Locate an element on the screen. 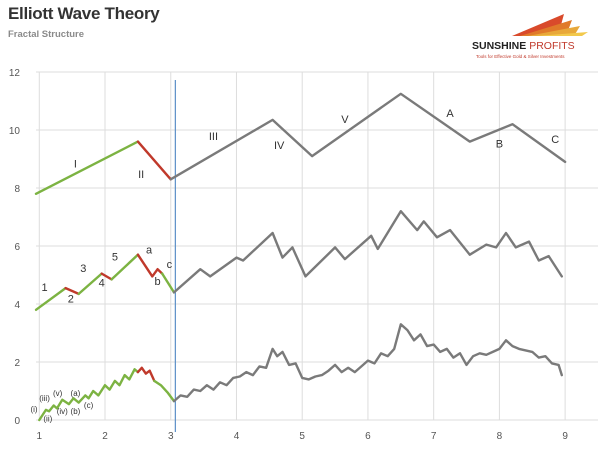 The width and height of the screenshot is (607, 461). wave-label: I is located at coordinates (75, 165).